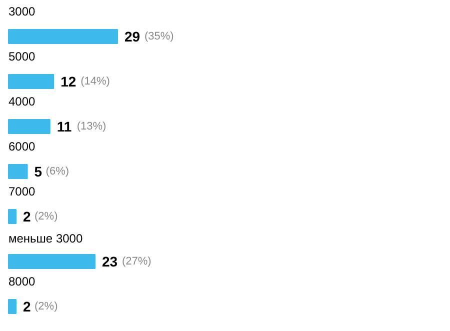 This screenshot has height=331, width=450. Describe the element at coordinates (22, 101) in the screenshot. I see `y-tick-label: 4000` at that location.